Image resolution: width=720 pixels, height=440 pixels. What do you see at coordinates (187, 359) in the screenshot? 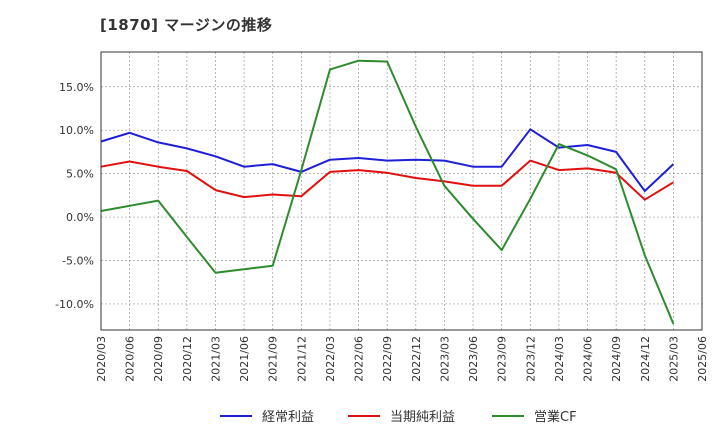
I see `x-tick-label: 2020/12` at bounding box center [187, 359].